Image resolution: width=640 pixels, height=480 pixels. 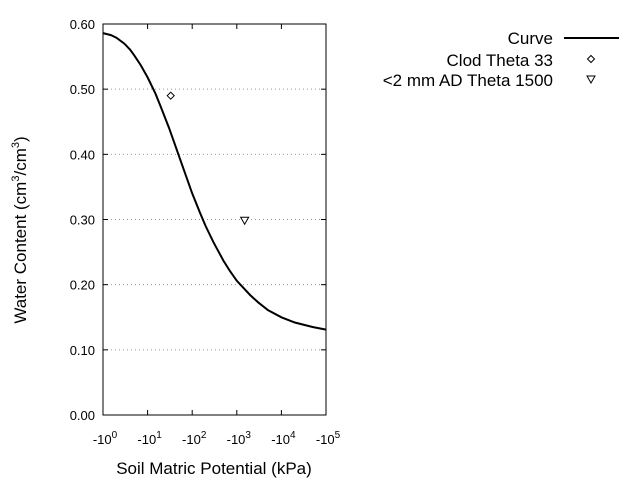 What do you see at coordinates (244, 221) in the screenshot?
I see `data-point-triangle-down` at bounding box center [244, 221].